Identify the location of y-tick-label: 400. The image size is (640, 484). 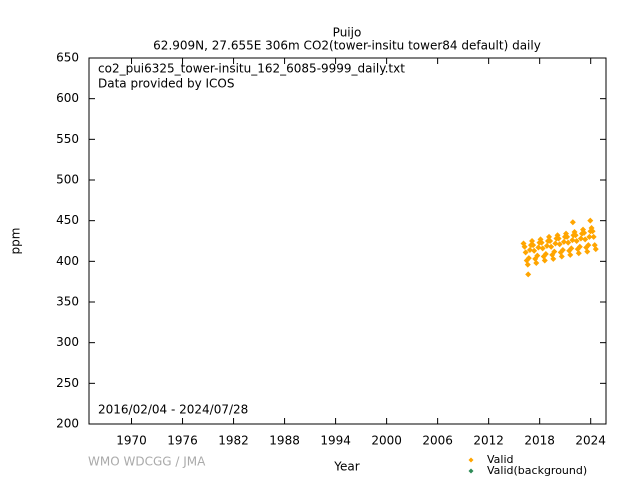
(67, 261).